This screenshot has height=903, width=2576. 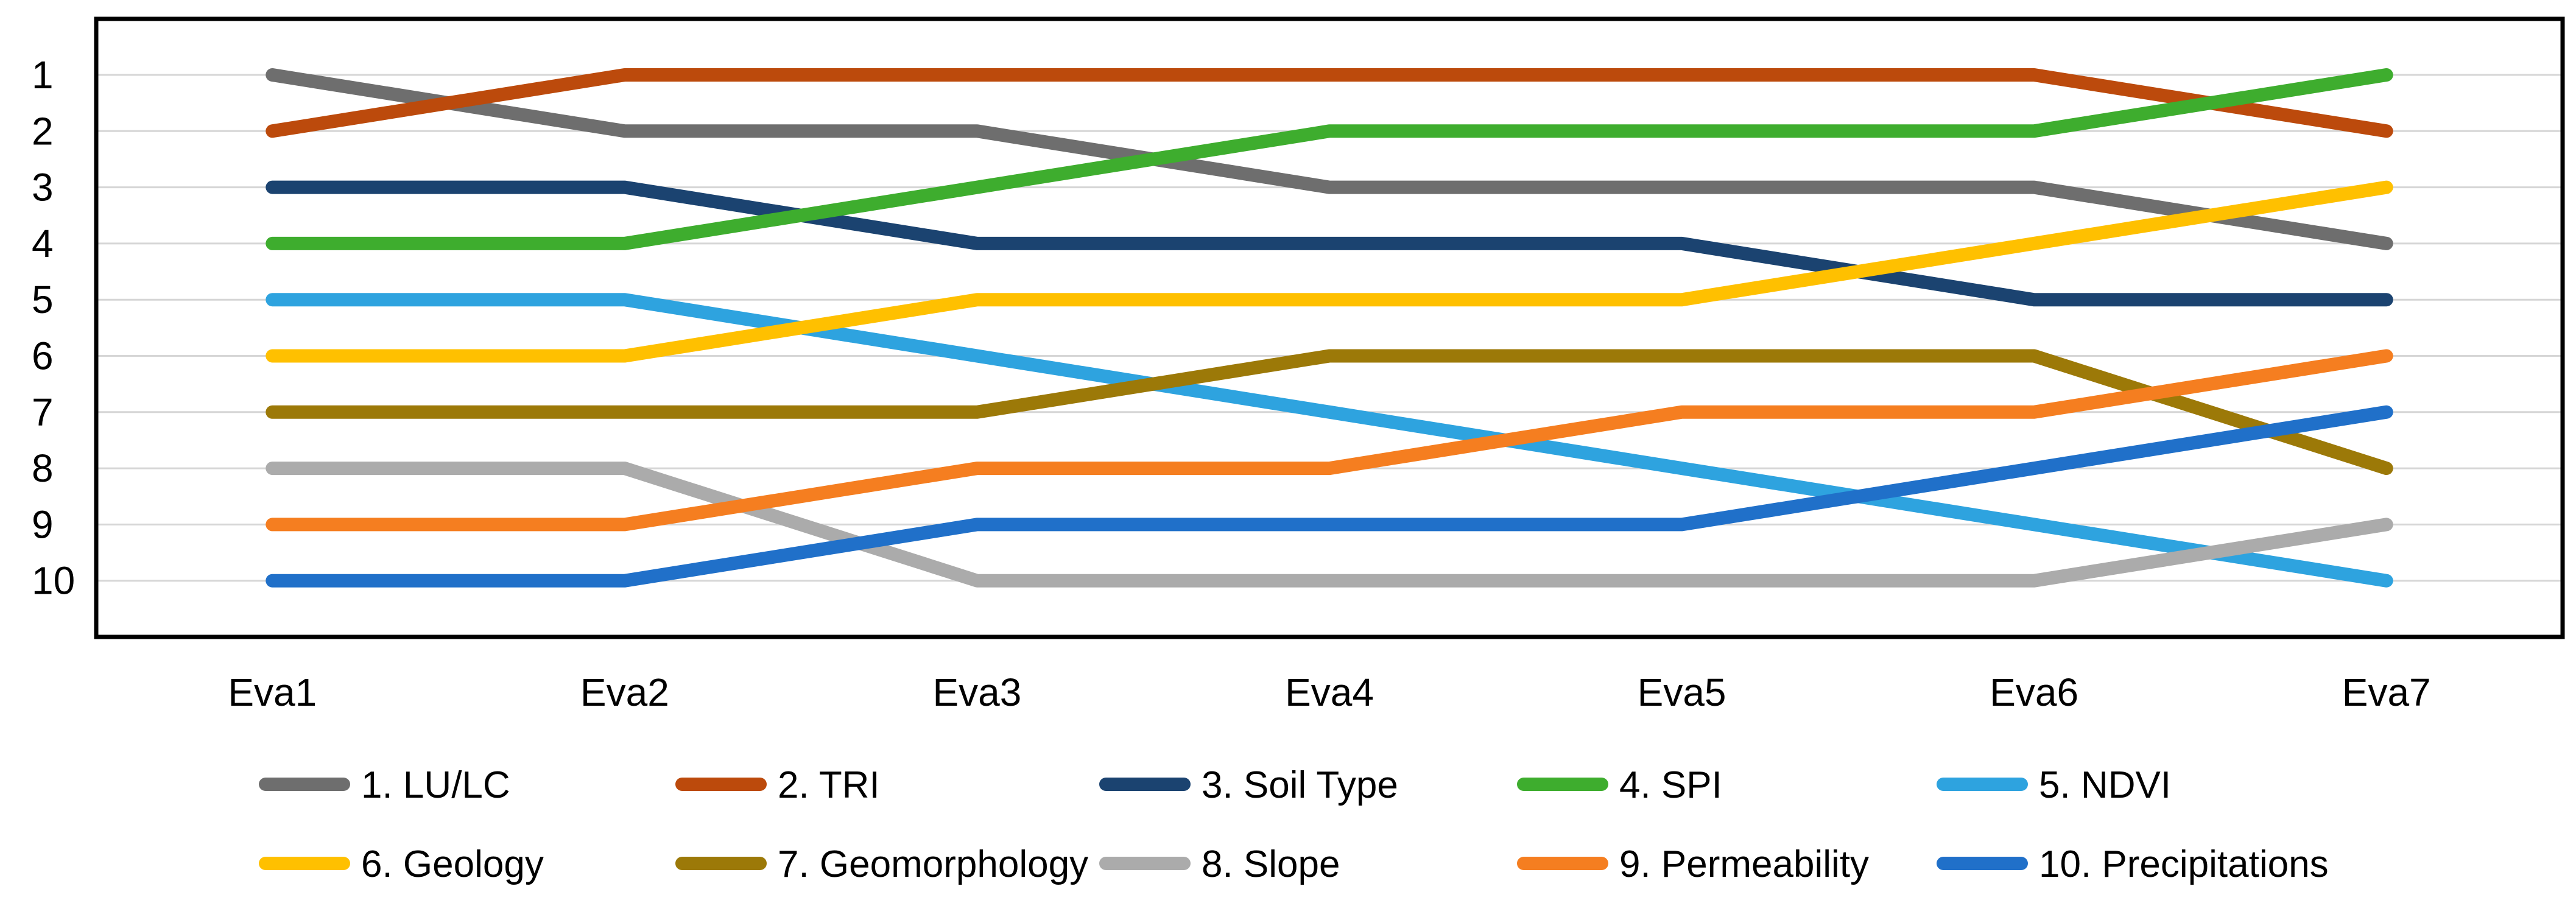 I want to click on legend-item: 8. Slope, so click(x=1219, y=864).